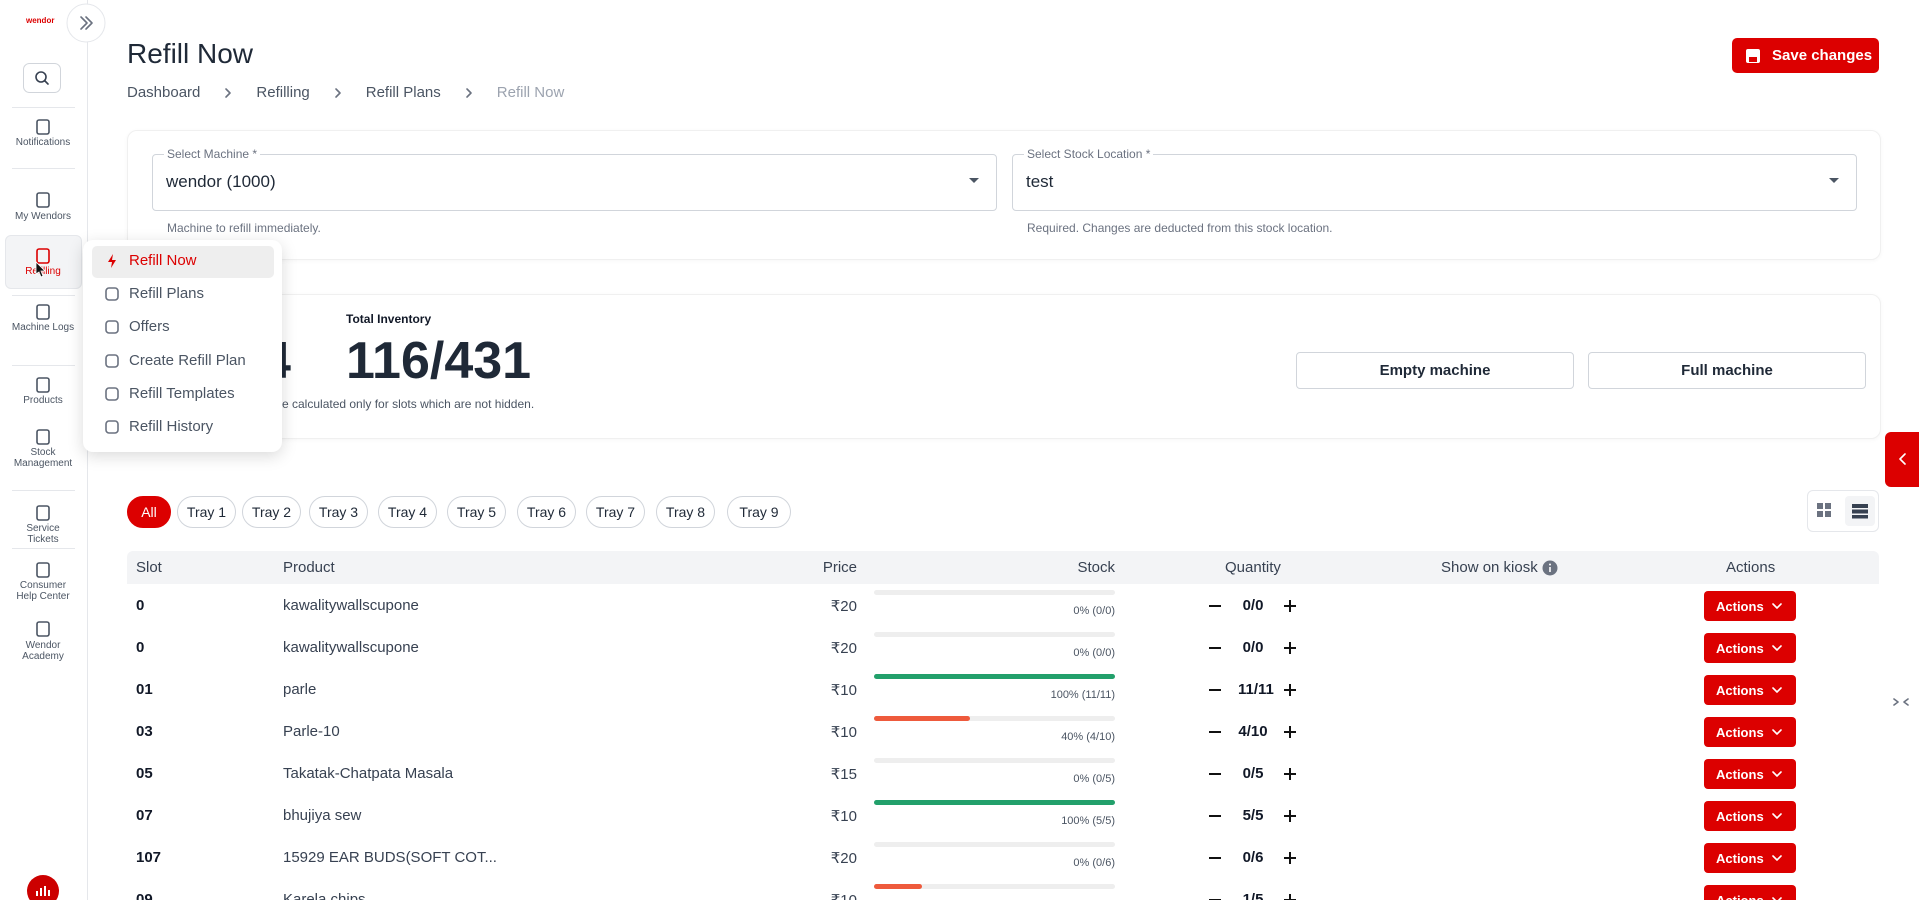 The width and height of the screenshot is (1919, 900). Describe the element at coordinates (1040, 181) in the screenshot. I see `select-value: test` at that location.